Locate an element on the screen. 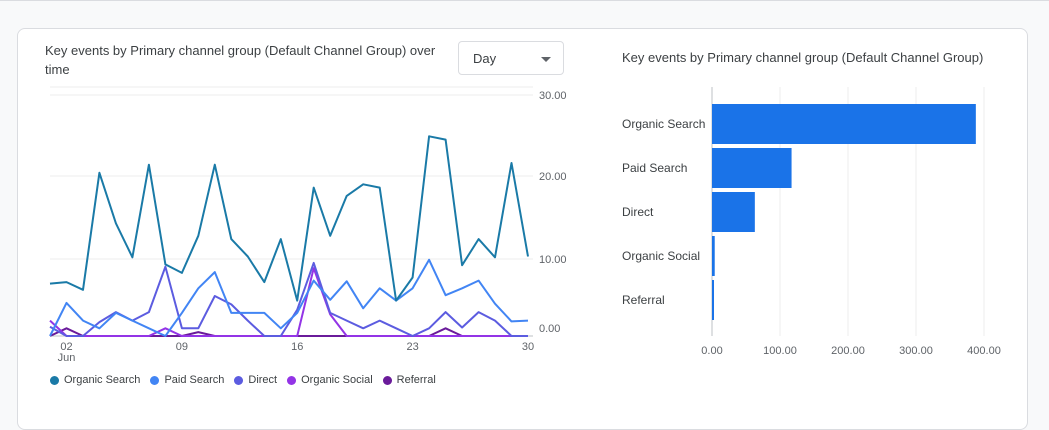  x-tick-label: 16 is located at coordinates (297, 347).